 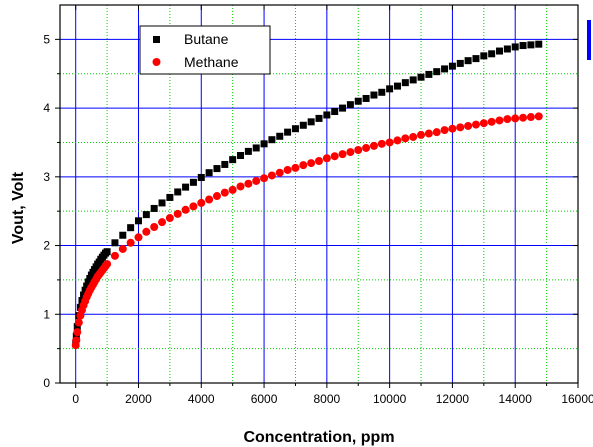 I want to click on legend-marker-butane, so click(x=156, y=39).